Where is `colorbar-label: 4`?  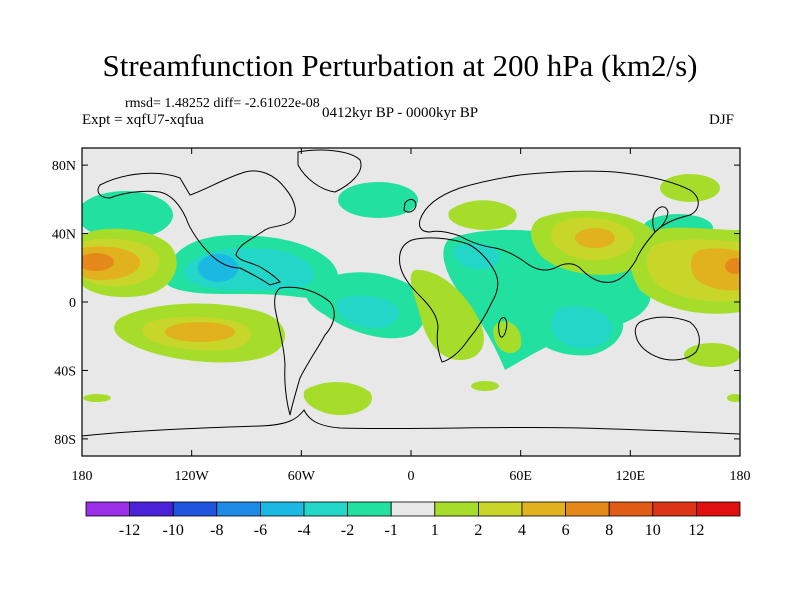 colorbar-label: 4 is located at coordinates (522, 530).